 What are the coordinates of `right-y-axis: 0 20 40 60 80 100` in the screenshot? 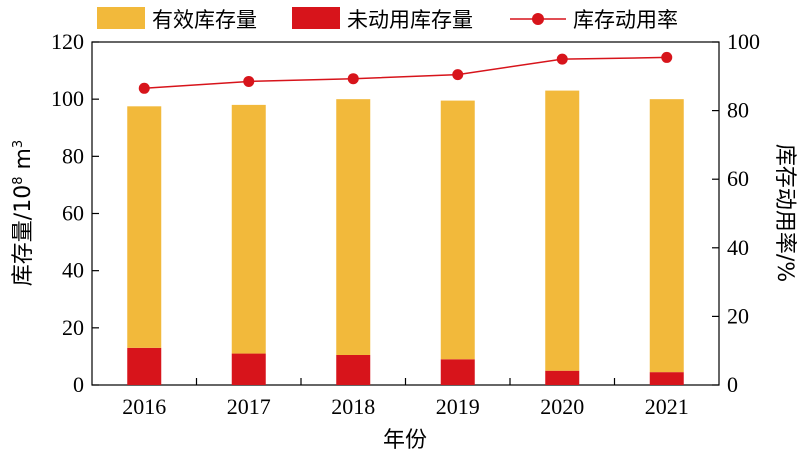 It's located at (736, 213).